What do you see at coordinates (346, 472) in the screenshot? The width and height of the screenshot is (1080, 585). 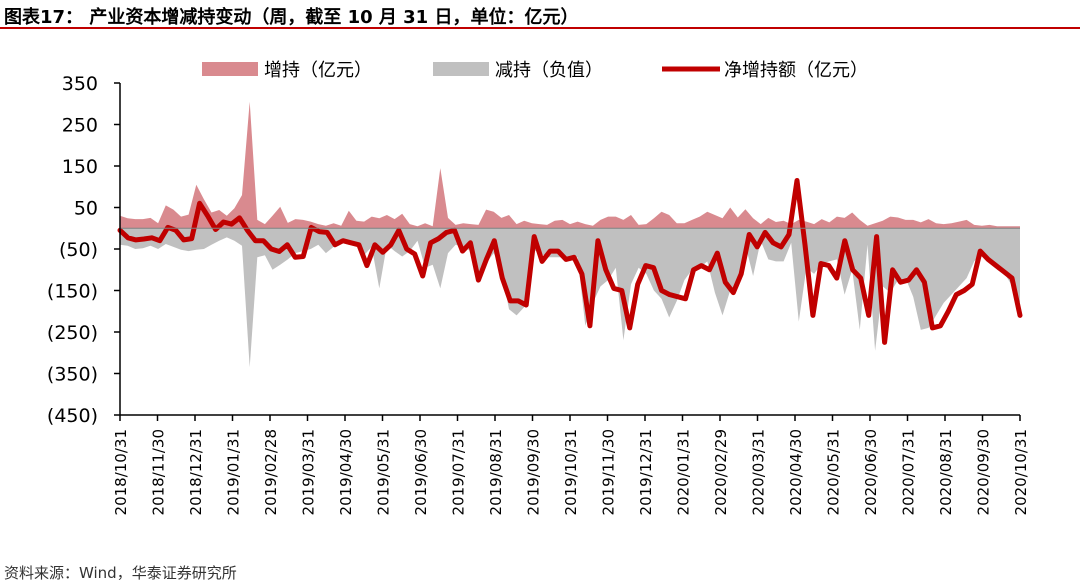 I see `x-tick-label: 2019/04/30` at bounding box center [346, 472].